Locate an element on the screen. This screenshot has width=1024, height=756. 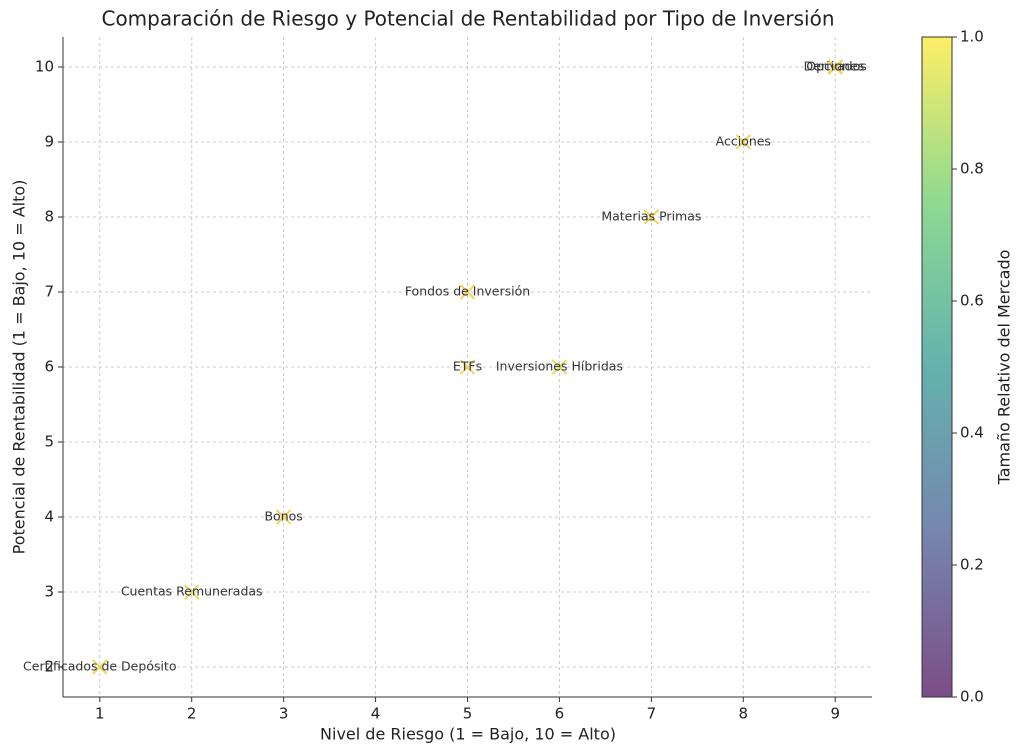
x-tick-label: 3 is located at coordinates (284, 714).